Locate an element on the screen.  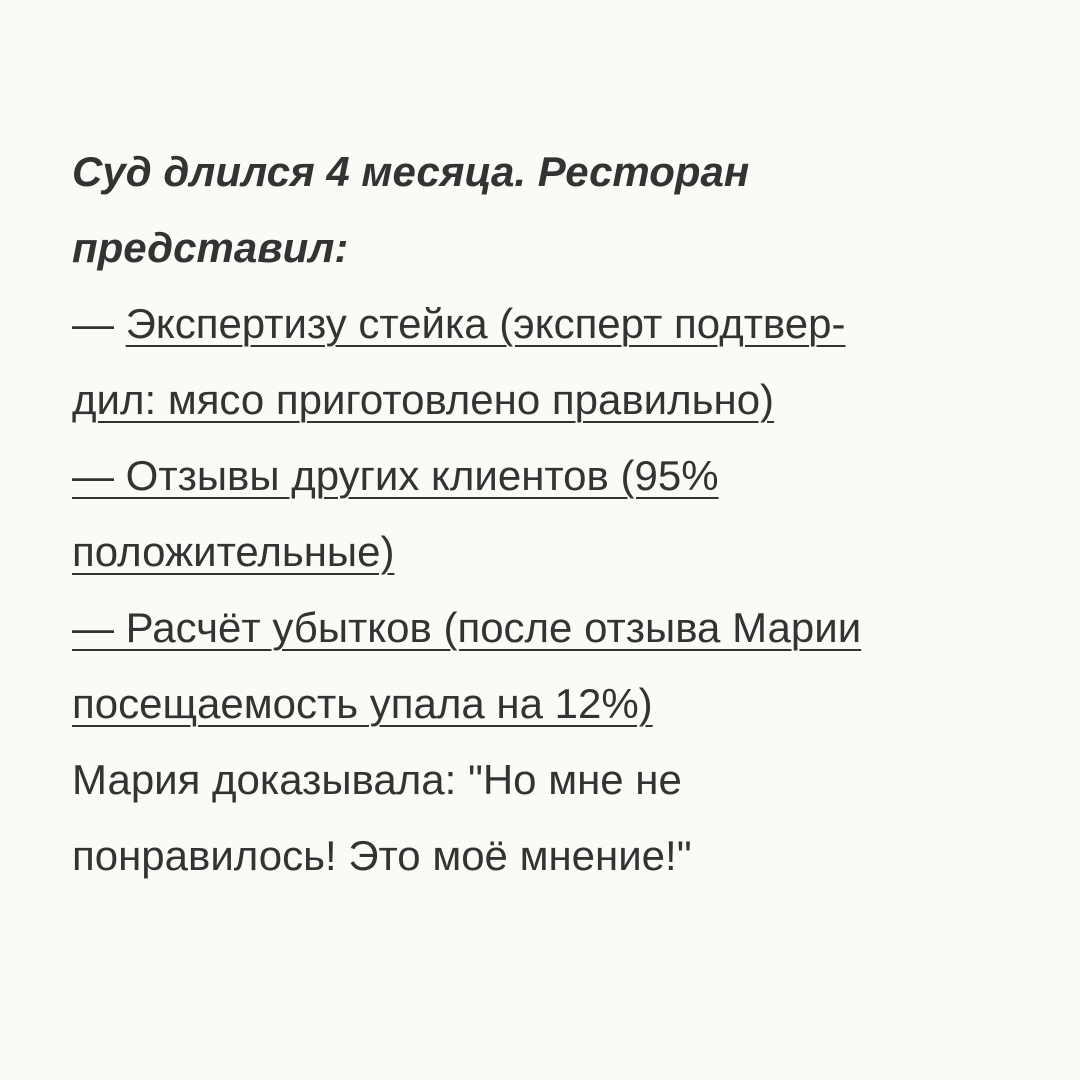
evidence-item-expertise-cont: дил: мясо приготовлено правильно) is located at coordinates (552, 400).